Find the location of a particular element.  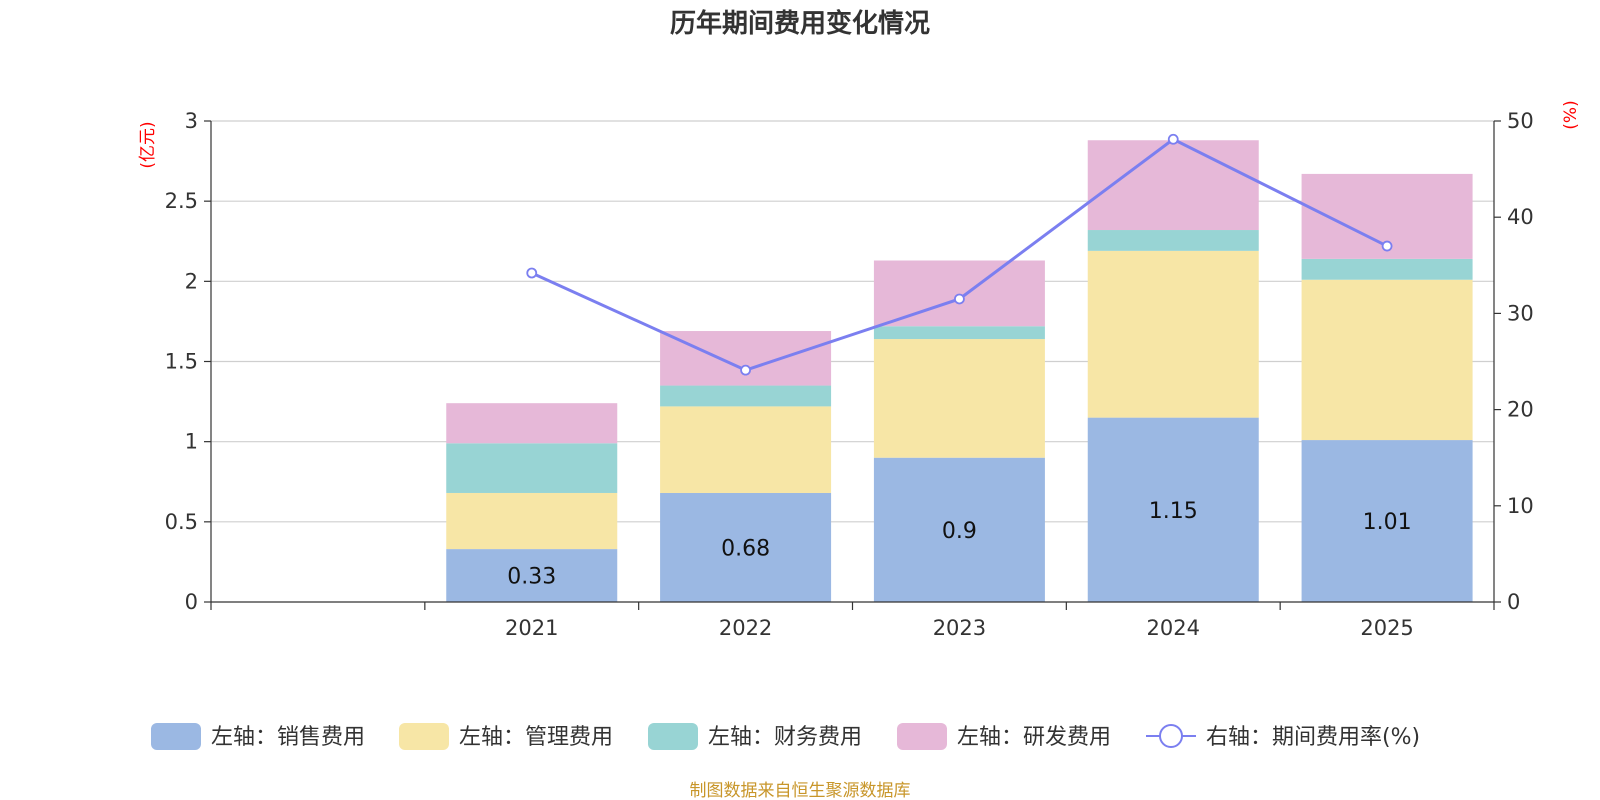

right-tick-label: 30 is located at coordinates (1520, 313).